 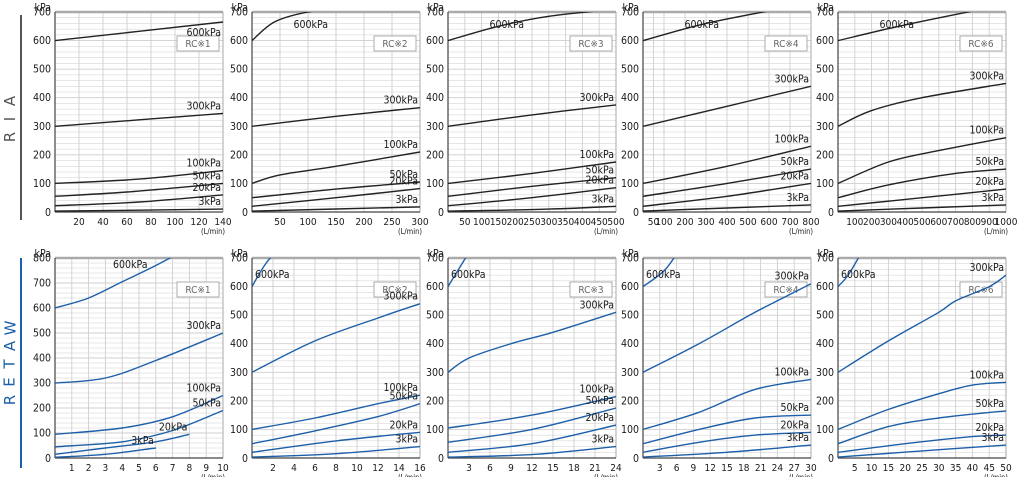 I want to click on x-tick-label: 5, so click(x=139, y=468).